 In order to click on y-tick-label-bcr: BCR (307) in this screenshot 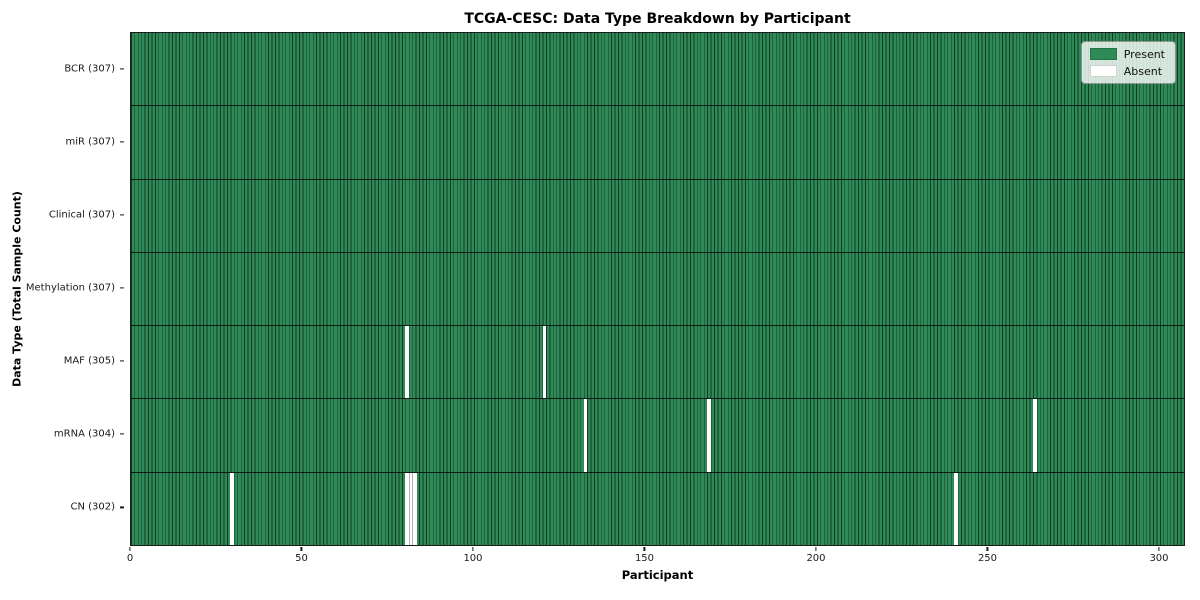, I will do `click(89, 69)`.